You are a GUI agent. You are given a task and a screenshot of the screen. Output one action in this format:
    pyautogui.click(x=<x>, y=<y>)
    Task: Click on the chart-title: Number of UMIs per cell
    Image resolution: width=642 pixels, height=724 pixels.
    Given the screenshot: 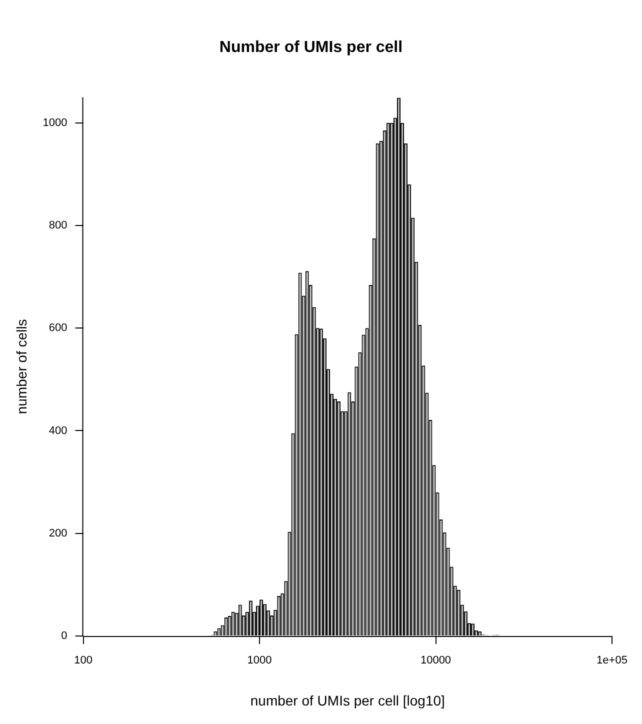 What is the action you would take?
    pyautogui.click(x=311, y=47)
    